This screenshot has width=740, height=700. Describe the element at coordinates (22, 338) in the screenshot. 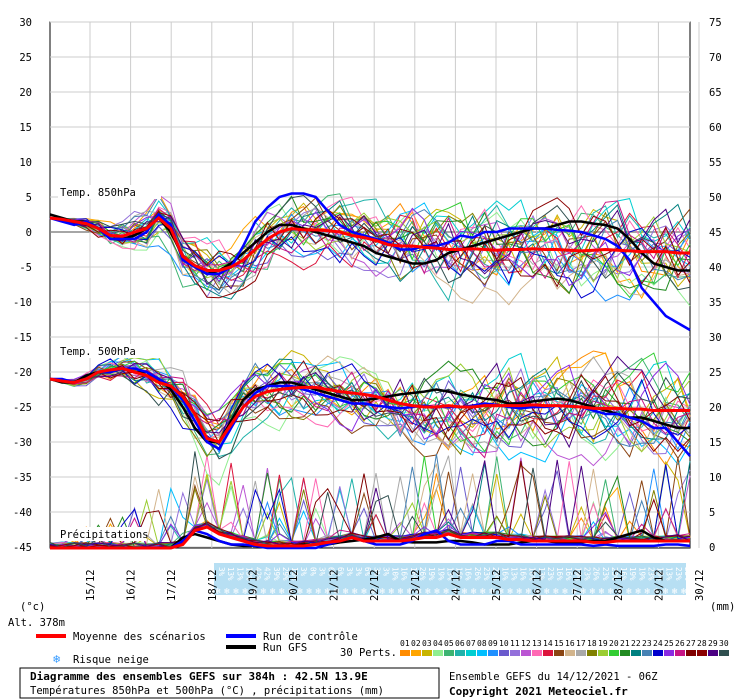

I see `y-left-tick: -15` at that location.